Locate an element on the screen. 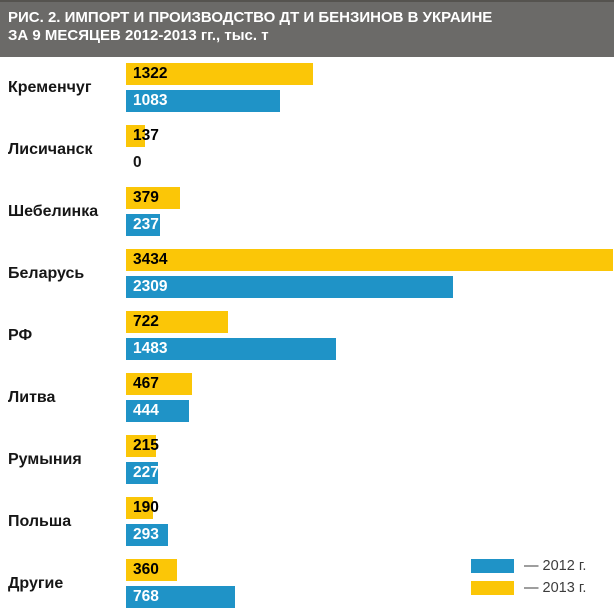  chart-row-polsha: Польша 190 293 is located at coordinates (307, 521).